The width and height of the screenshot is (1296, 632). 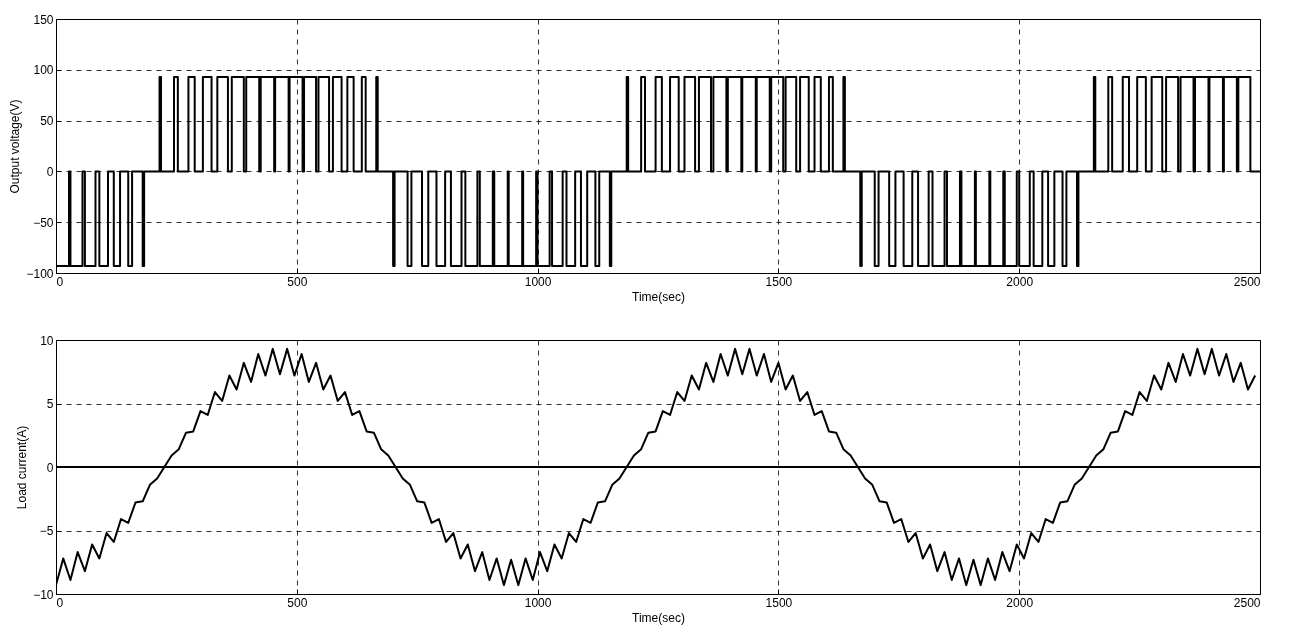 I want to click on y-tick-label: −100, so click(x=40, y=273).